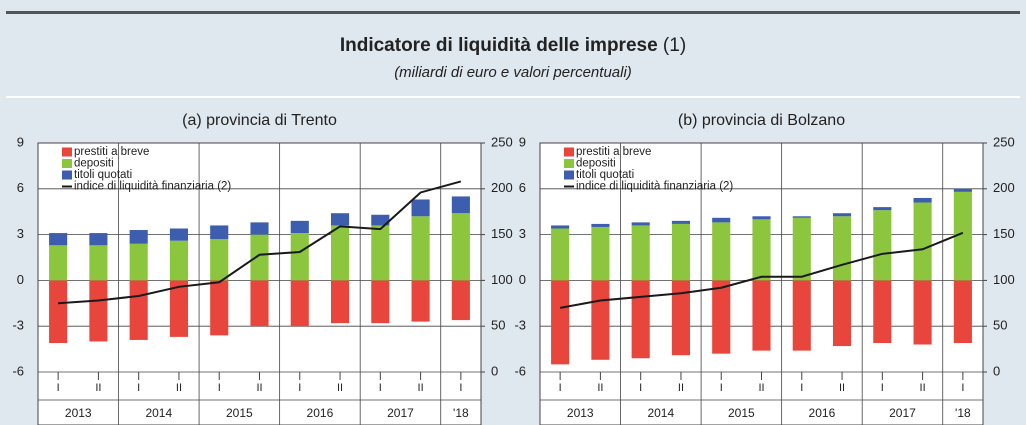 The image size is (1026, 425). What do you see at coordinates (674, 45) in the screenshot?
I see `title-note: (1)` at bounding box center [674, 45].